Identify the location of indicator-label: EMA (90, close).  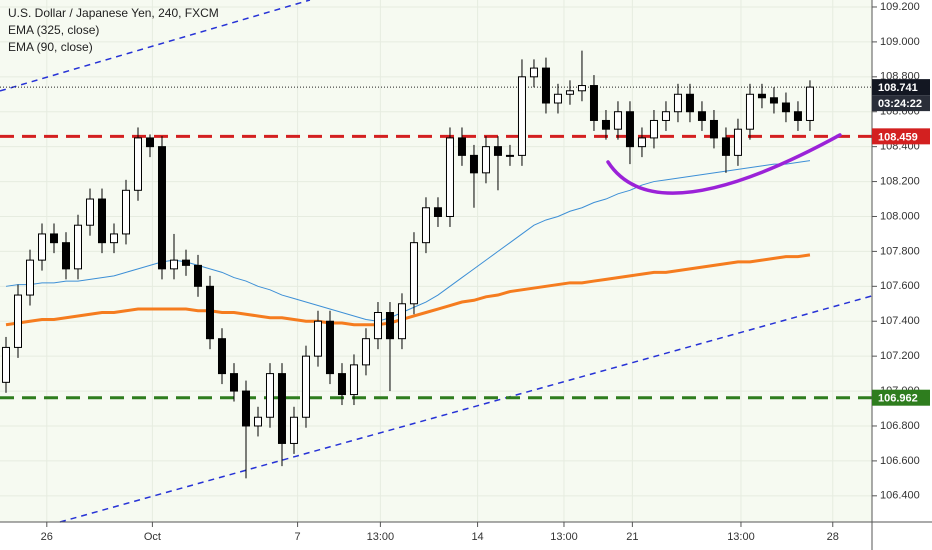
(50, 47).